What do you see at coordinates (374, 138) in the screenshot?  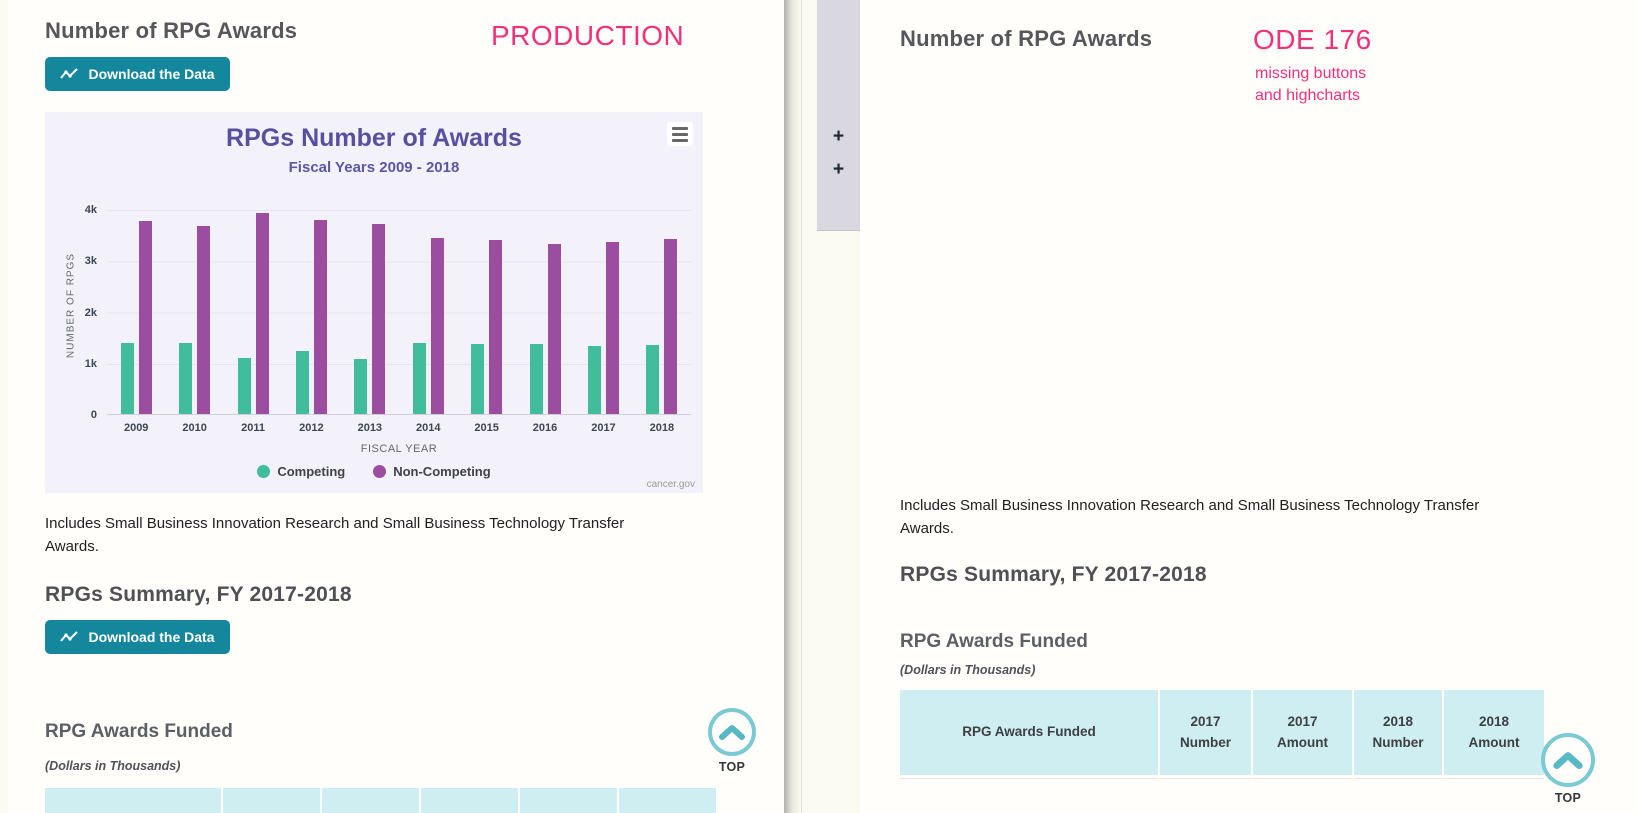 I see `chart-title: RPGs Number of Awards` at bounding box center [374, 138].